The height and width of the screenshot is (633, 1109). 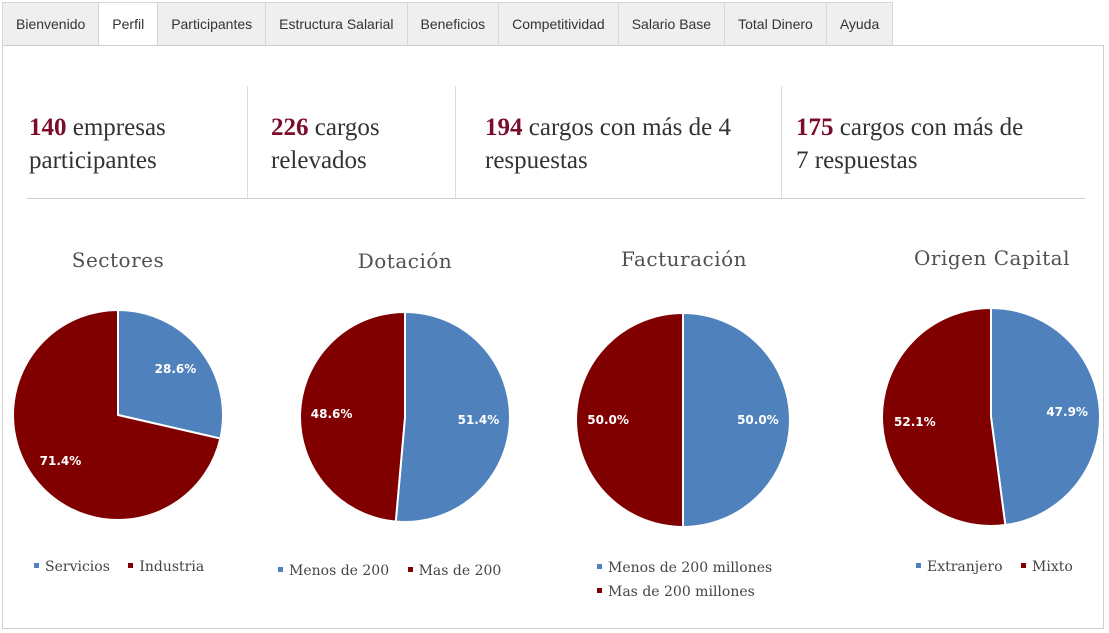 I want to click on legend-item: Industria, so click(x=166, y=567).